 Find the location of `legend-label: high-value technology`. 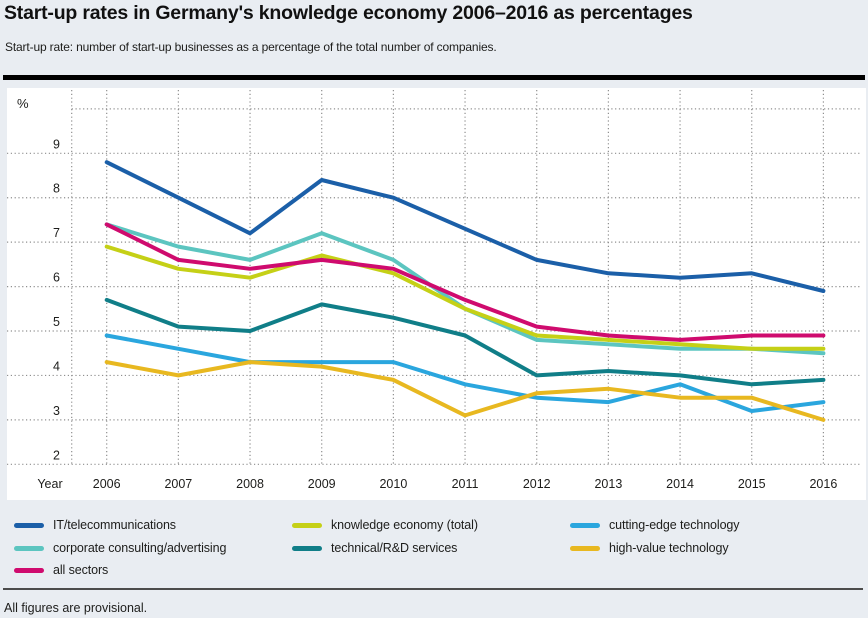

legend-label: high-value technology is located at coordinates (669, 548).